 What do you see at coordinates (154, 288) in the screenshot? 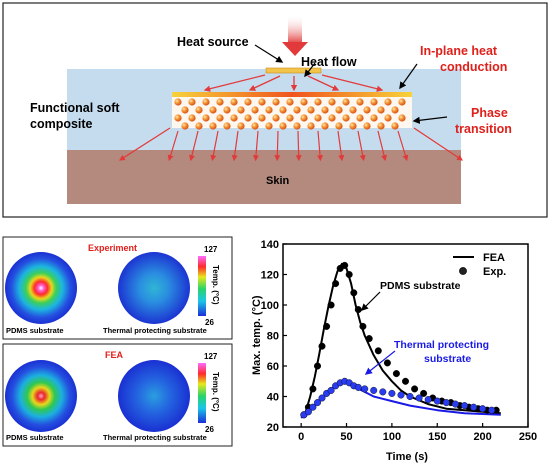
I see `experiment-tps-map` at bounding box center [154, 288].